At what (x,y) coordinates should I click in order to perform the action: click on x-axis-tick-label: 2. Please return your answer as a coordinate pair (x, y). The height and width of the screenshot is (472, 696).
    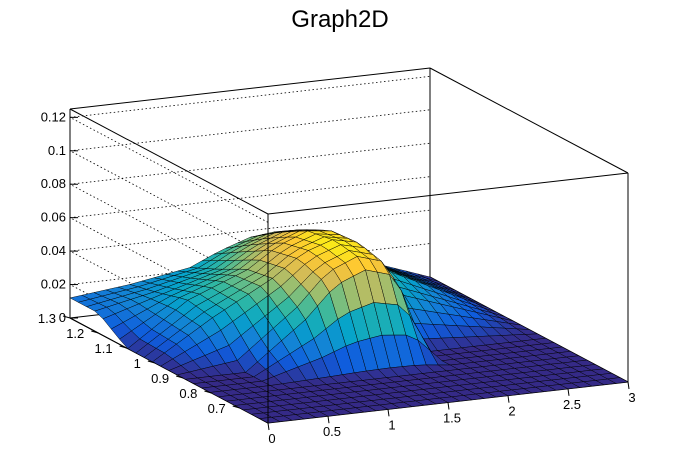
    Looking at the image, I should click on (511, 411).